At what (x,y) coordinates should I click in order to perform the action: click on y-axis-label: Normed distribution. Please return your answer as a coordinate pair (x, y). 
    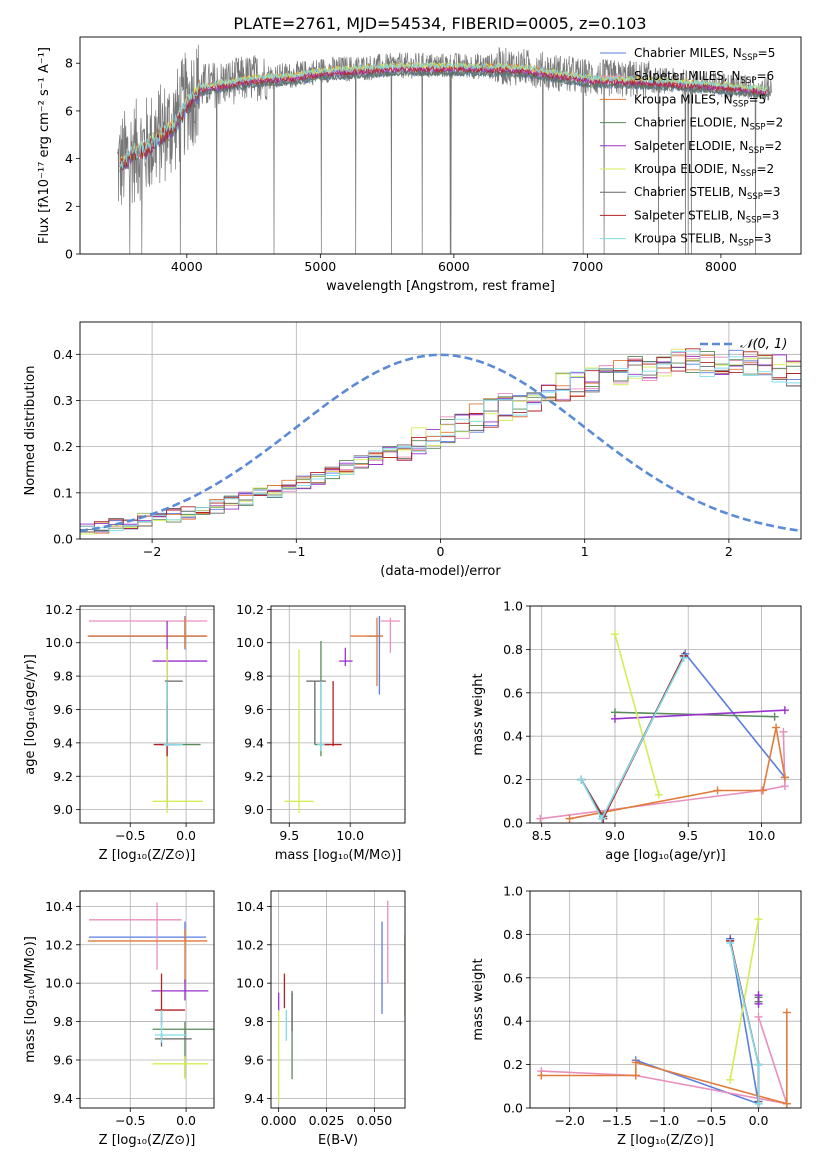
    Looking at the image, I should click on (30, 431).